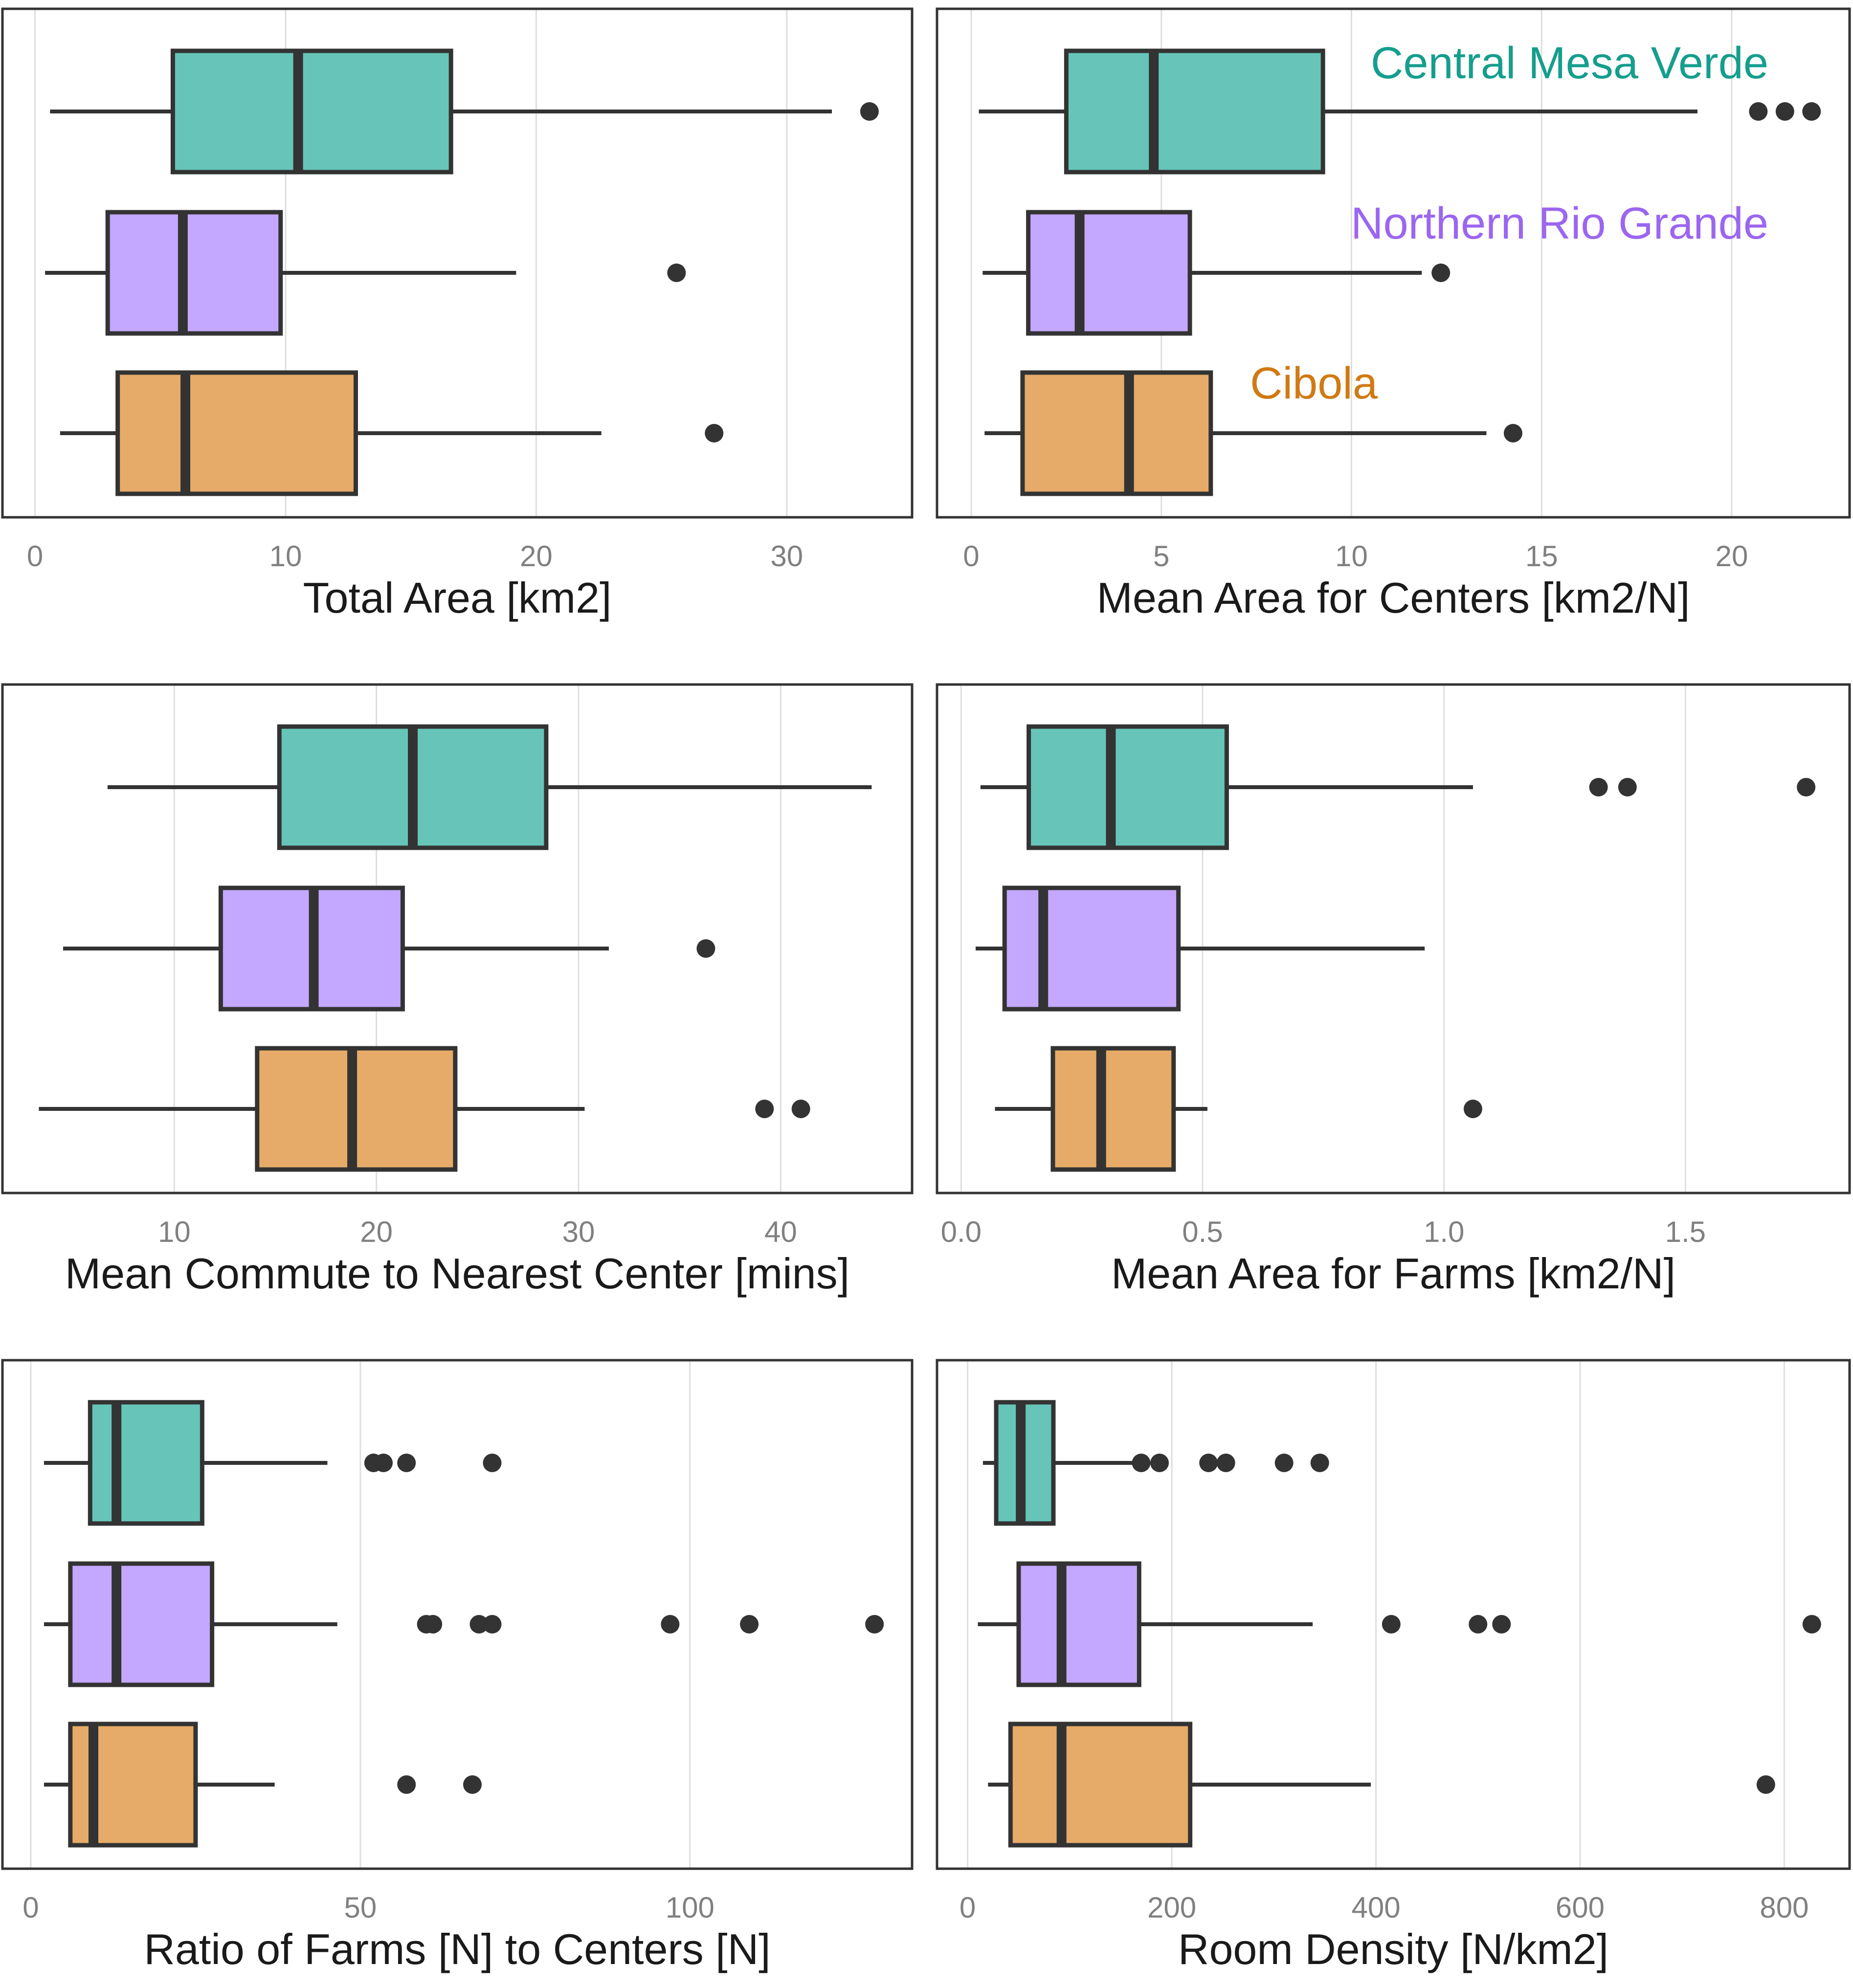 This screenshot has height=1988, width=1853. I want to click on x-tick-label: 5, so click(1161, 556).